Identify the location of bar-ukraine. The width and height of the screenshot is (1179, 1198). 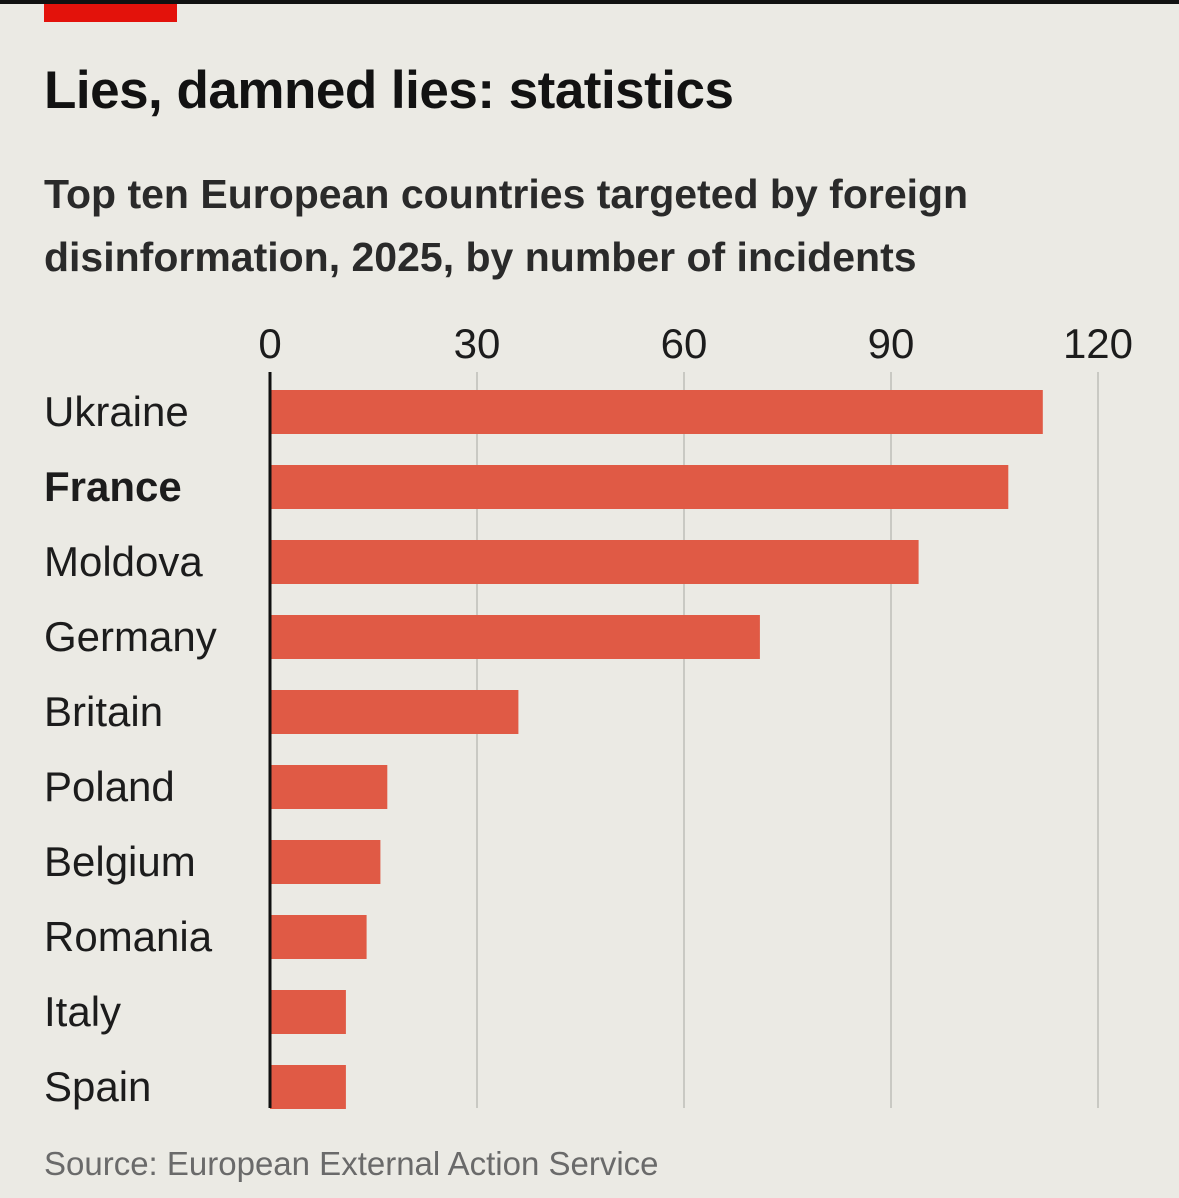
(656, 412).